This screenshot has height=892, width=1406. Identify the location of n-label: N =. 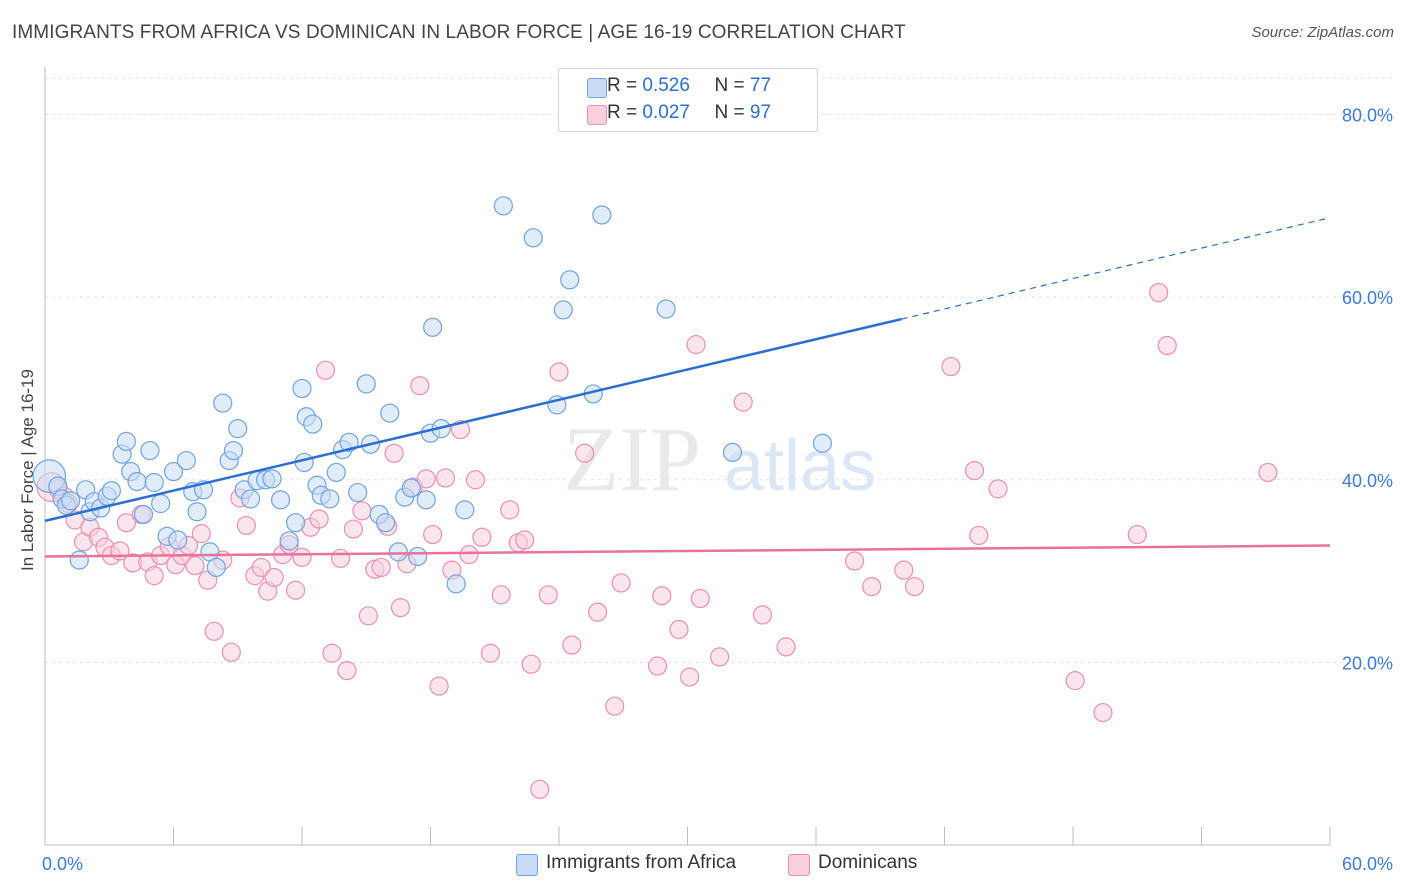
(729, 112).